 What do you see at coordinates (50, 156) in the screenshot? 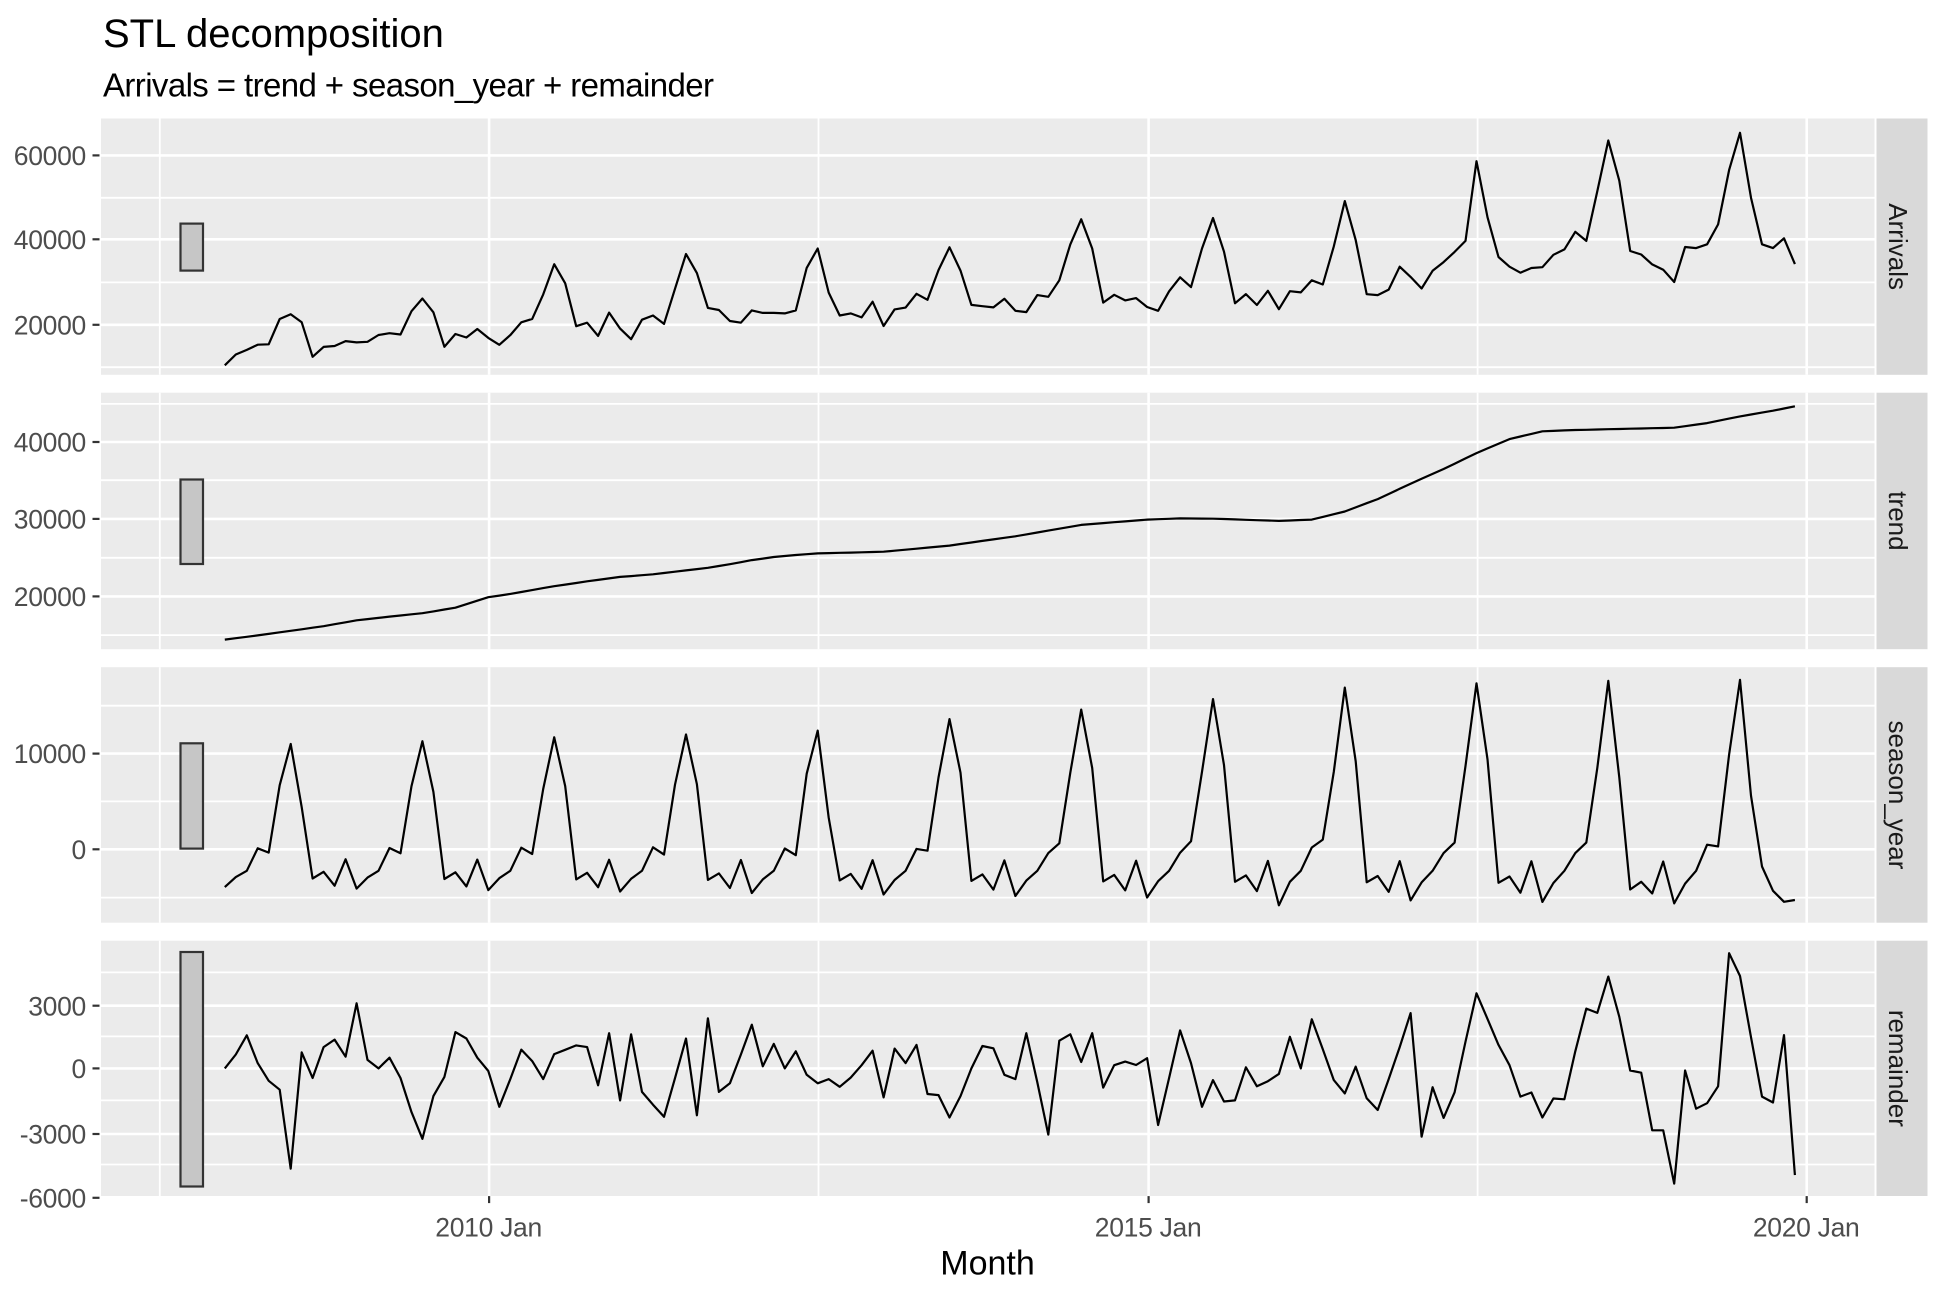
I see `svg-text: 60000` at bounding box center [50, 156].